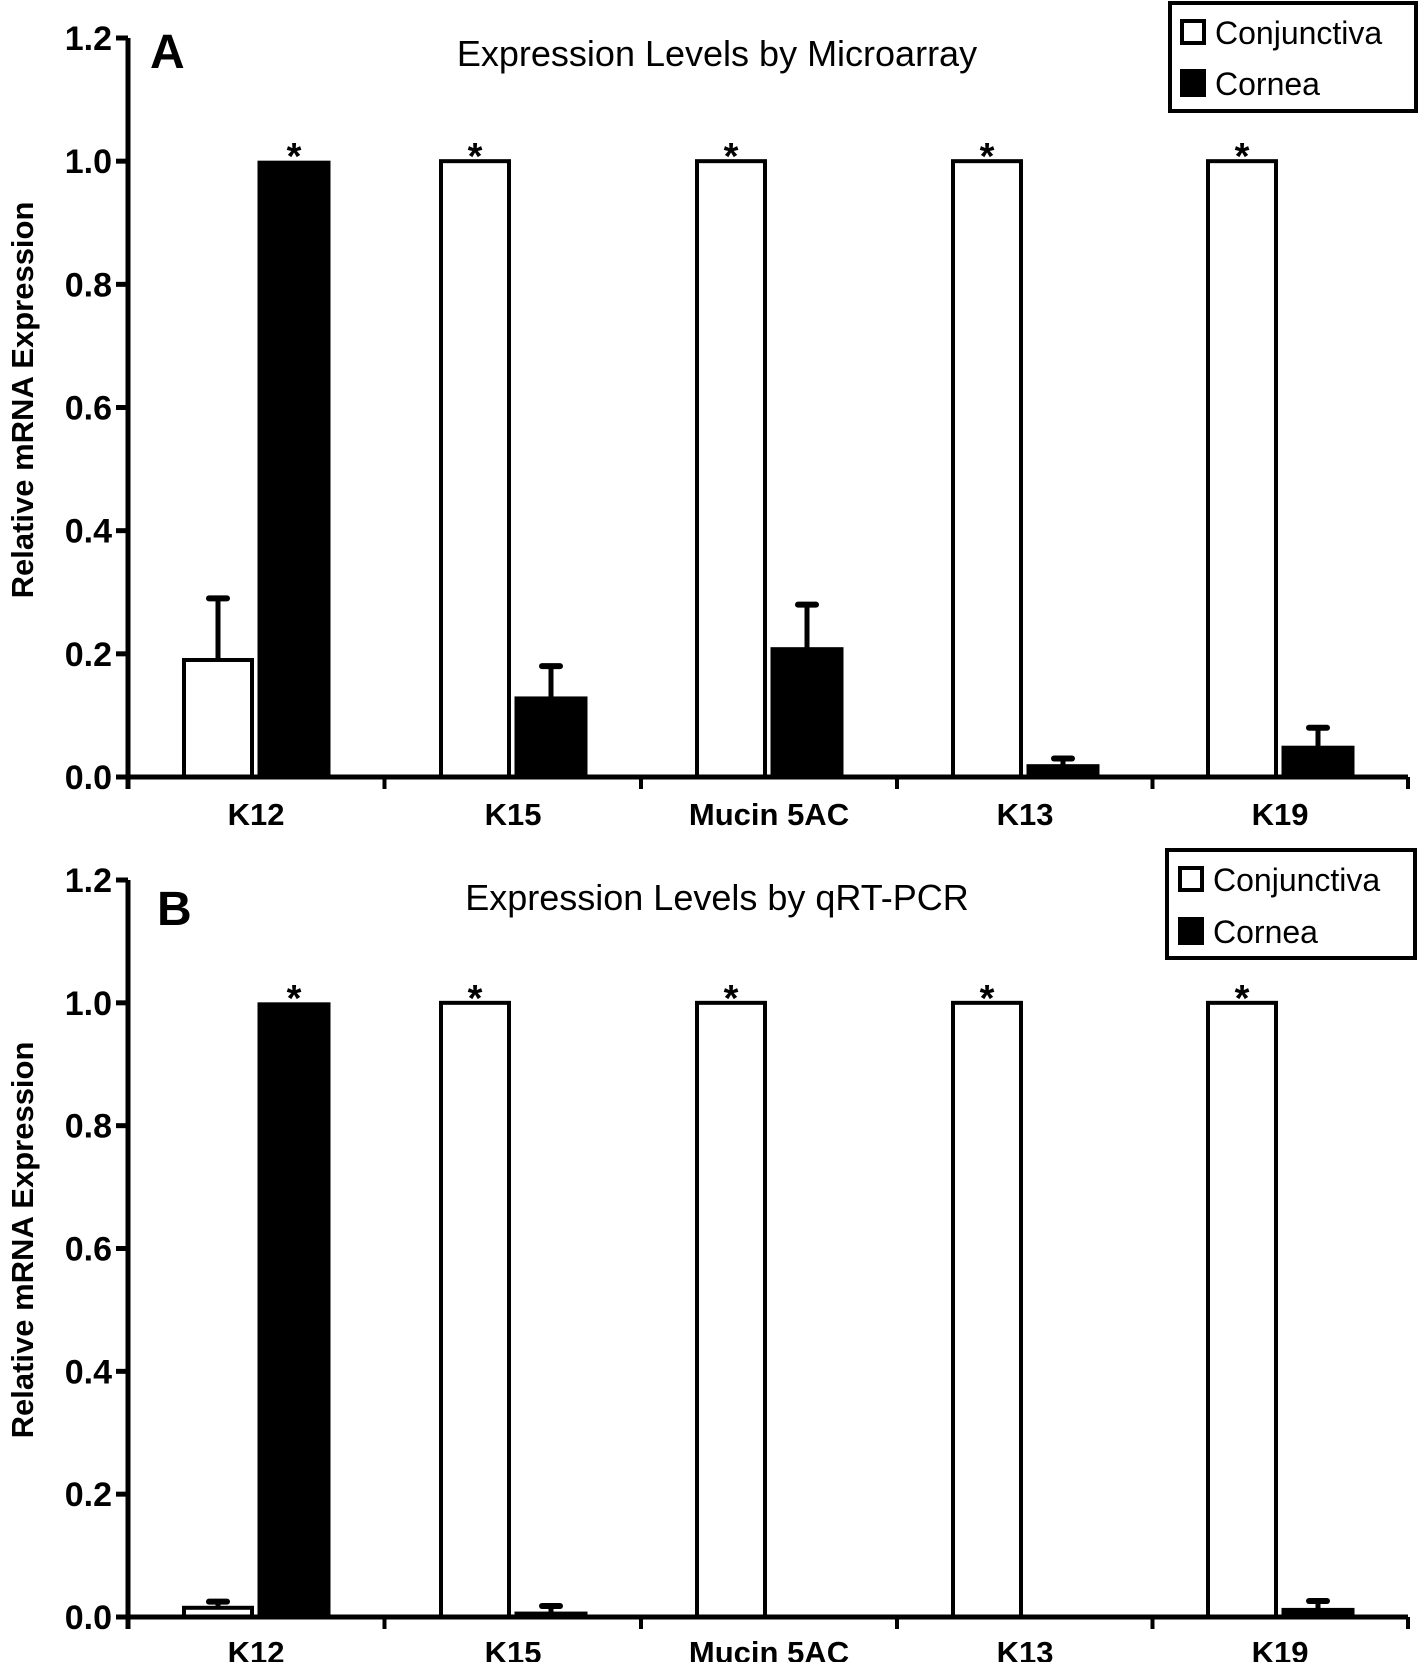  I want to click on bar-cornea-k19, so click(1318, 761).